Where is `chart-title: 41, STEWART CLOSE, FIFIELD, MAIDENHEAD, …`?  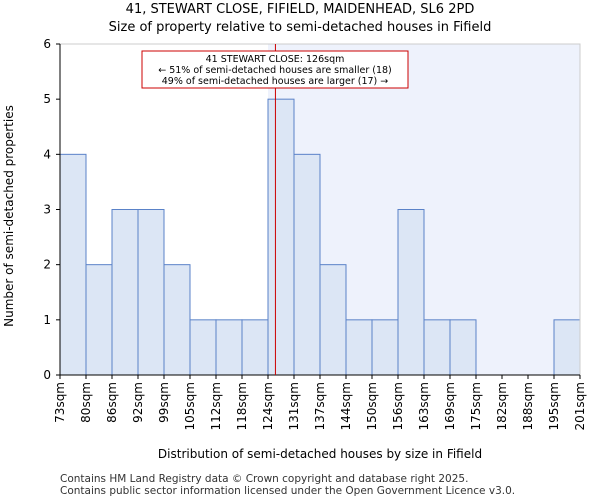 chart-title: 41, STEWART CLOSE, FIFIELD, MAIDENHEAD, … is located at coordinates (300, 9).